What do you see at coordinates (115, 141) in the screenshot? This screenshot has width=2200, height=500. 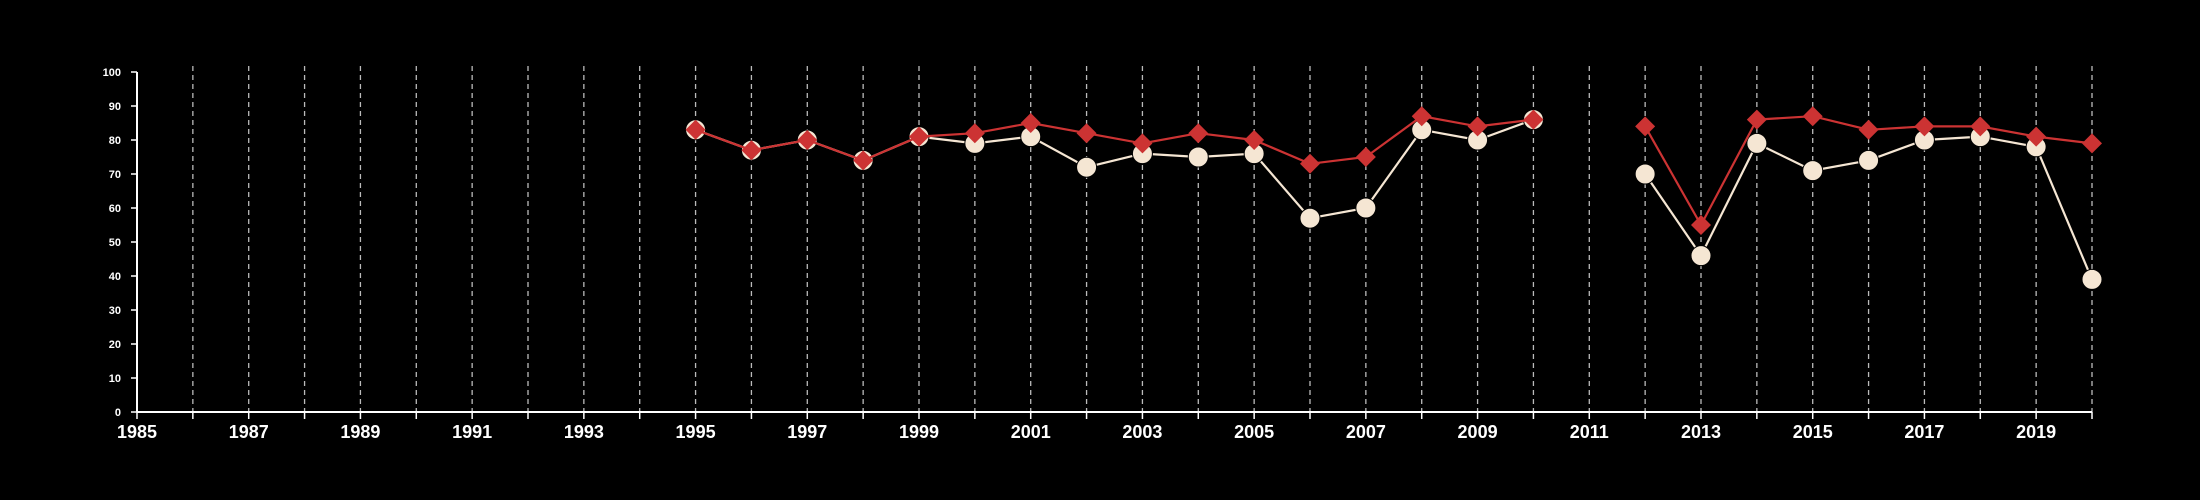 I see `y-tick-label: 80` at bounding box center [115, 141].